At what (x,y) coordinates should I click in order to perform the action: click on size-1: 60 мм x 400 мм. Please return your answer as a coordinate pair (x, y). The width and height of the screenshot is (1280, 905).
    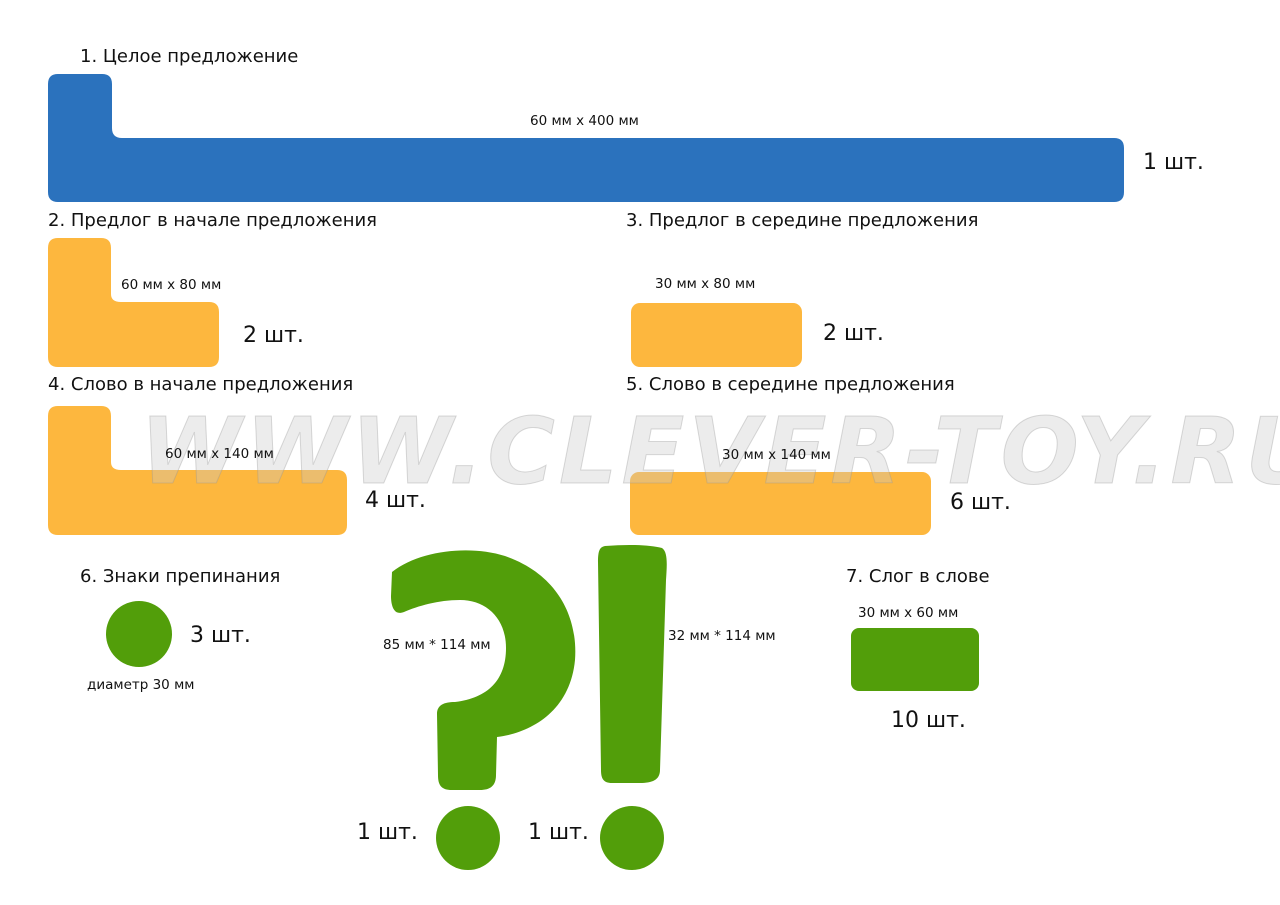
    Looking at the image, I should click on (584, 121).